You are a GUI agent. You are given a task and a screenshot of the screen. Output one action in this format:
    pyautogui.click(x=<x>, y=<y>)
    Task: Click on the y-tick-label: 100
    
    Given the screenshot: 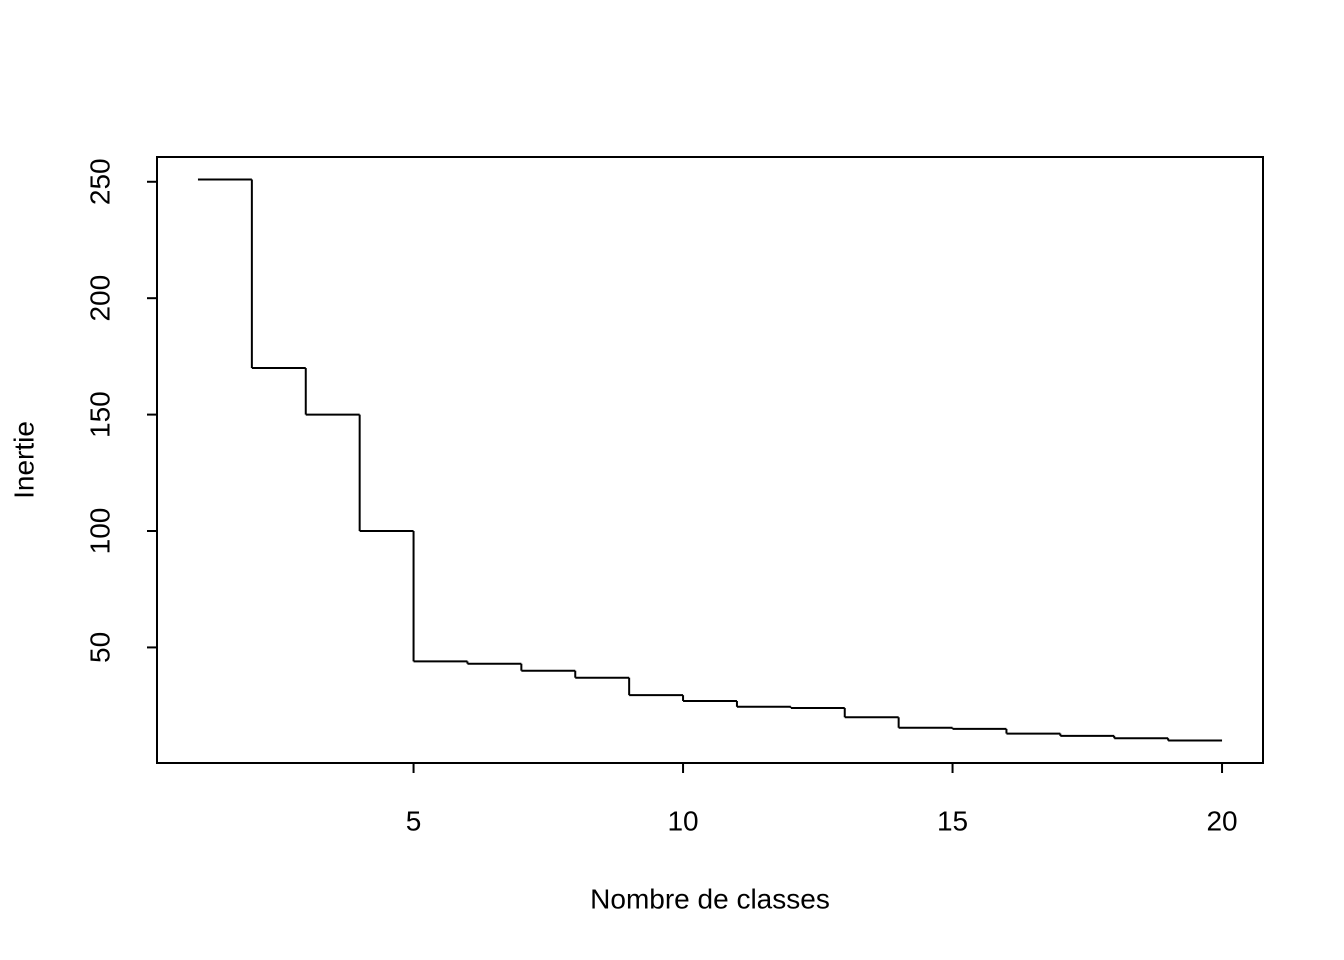 What is the action you would take?
    pyautogui.click(x=99, y=531)
    